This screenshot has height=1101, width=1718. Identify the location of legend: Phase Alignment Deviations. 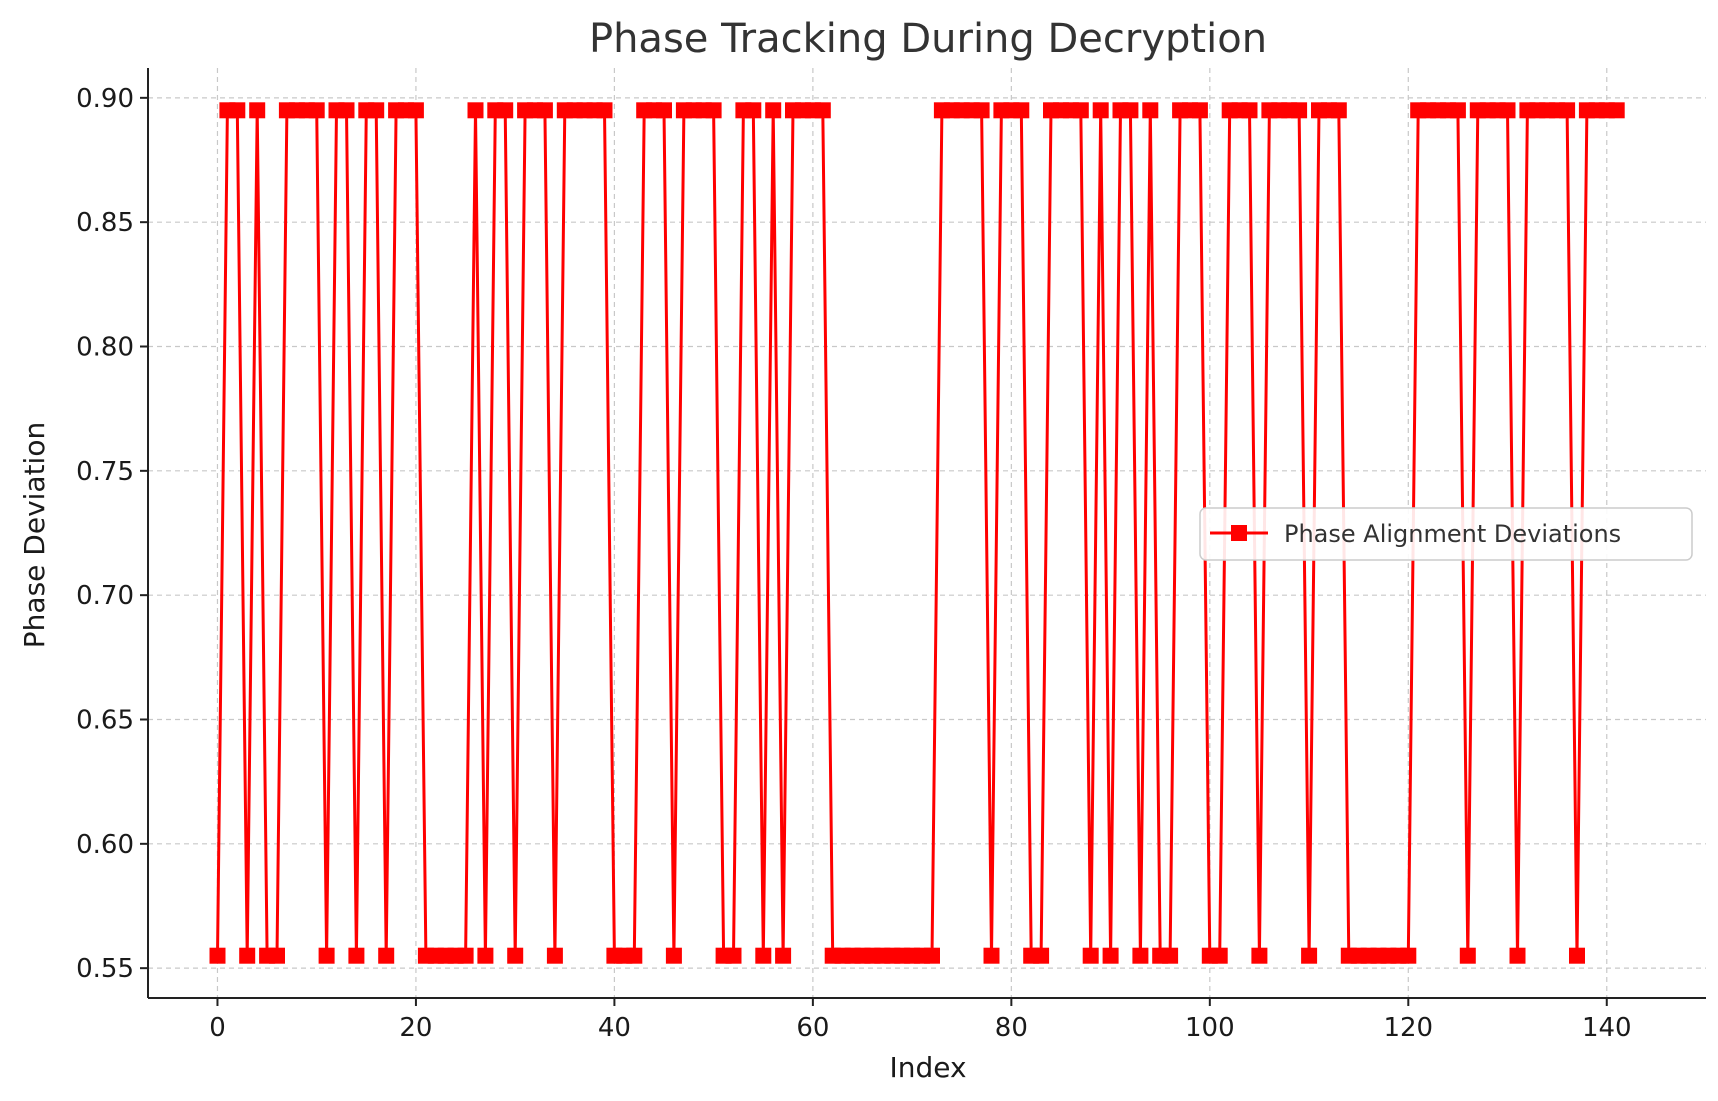
(1446, 534).